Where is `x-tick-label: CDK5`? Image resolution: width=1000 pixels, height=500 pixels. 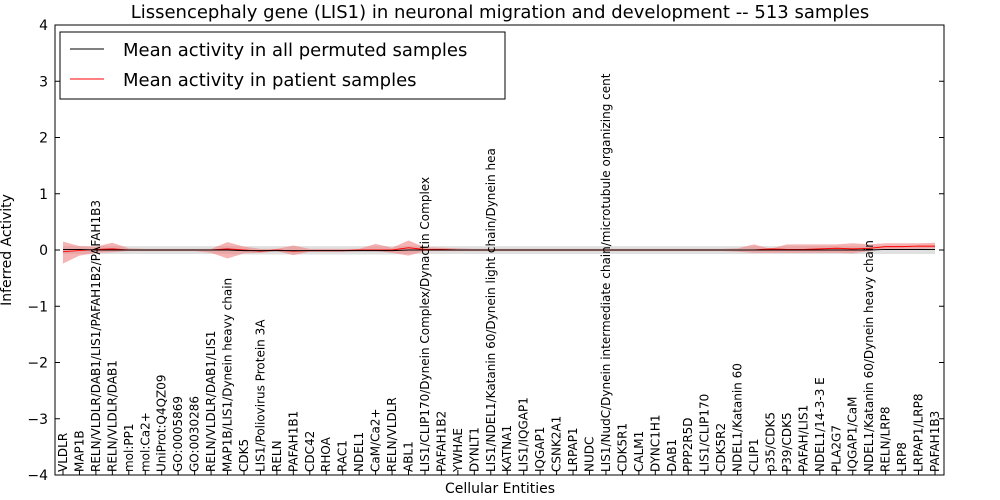
x-tick-label: CDK5 is located at coordinates (244, 455).